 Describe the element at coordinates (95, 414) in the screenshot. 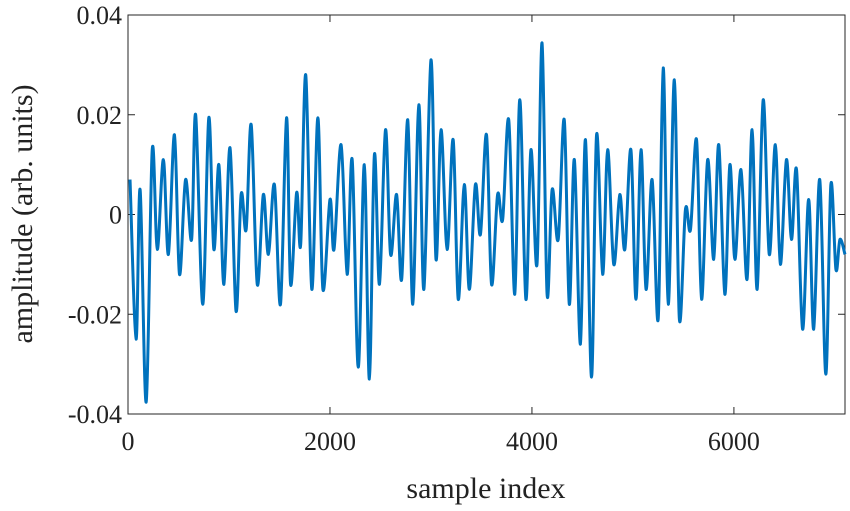

I see `y-tick-label: -0.04` at that location.